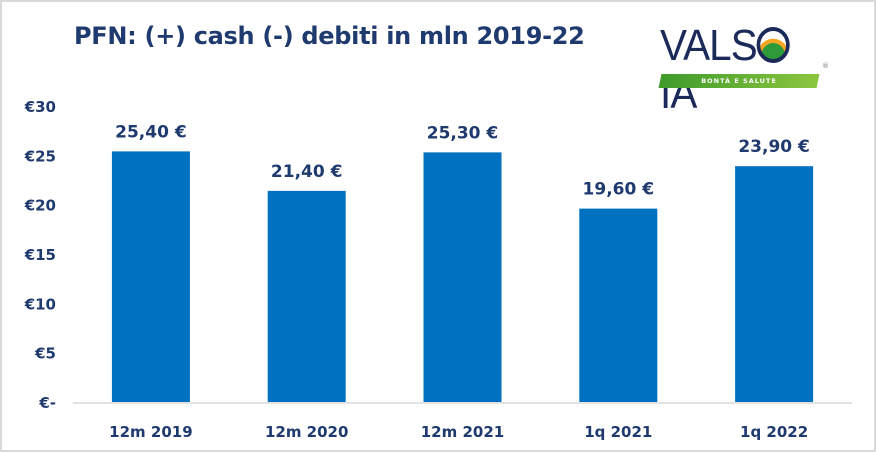 The width and height of the screenshot is (876, 452). I want to click on valsoia-logo: VALSIA BONTÀ E SALUTE ®, so click(748, 70).